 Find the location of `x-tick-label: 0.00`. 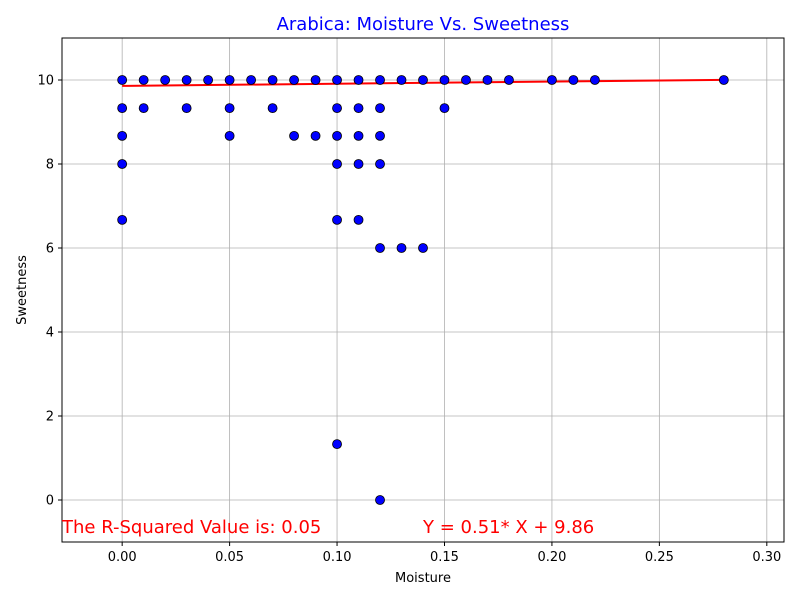

x-tick-label: 0.00 is located at coordinates (122, 557).